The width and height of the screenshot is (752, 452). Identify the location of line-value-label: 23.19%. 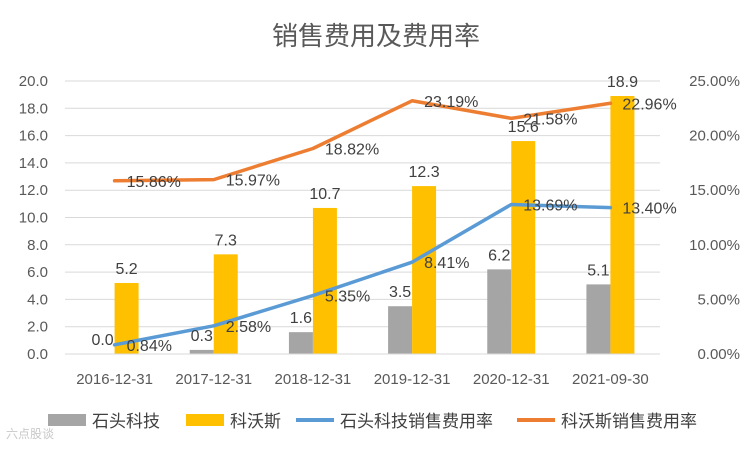
(451, 102).